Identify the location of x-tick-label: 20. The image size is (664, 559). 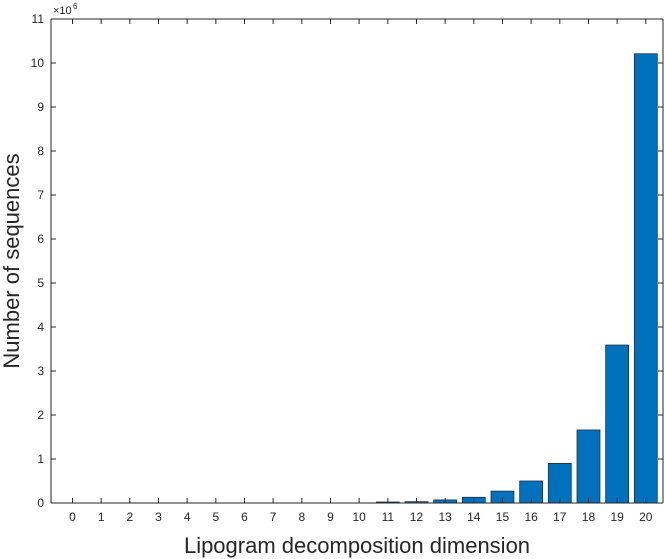
(646, 517).